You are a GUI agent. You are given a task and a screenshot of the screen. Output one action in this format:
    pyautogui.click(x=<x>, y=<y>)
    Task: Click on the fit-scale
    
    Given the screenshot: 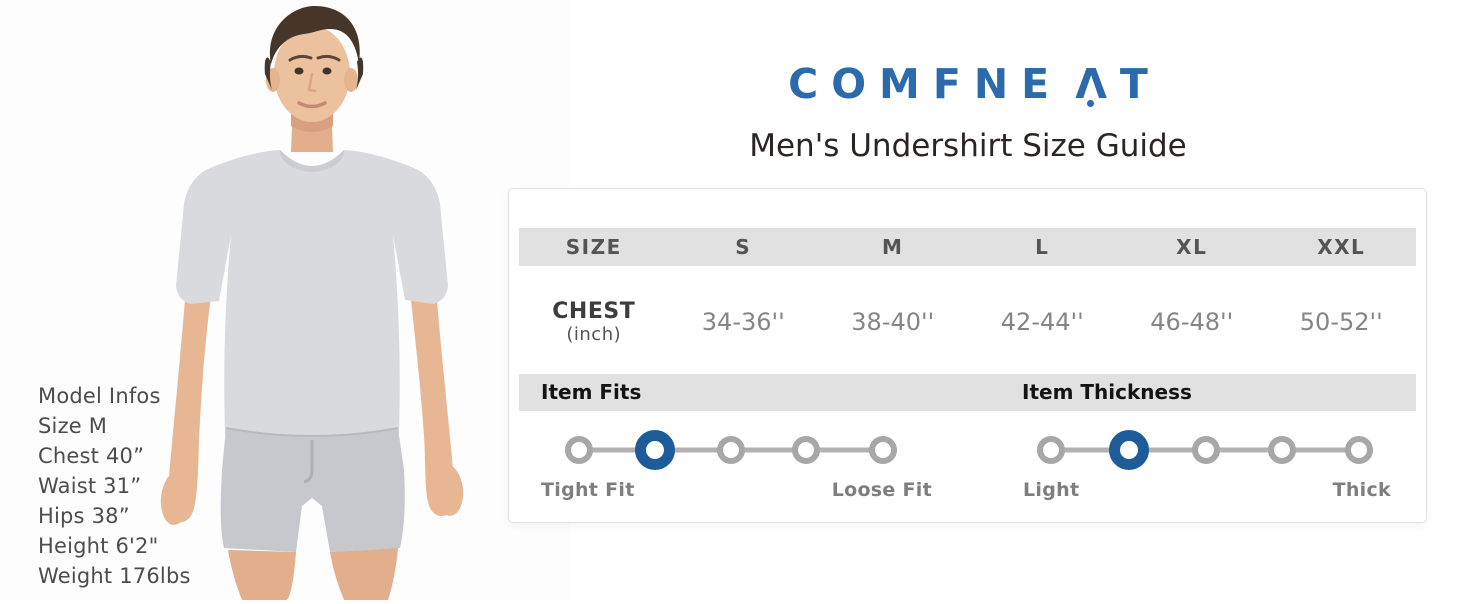 What is the action you would take?
    pyautogui.click(x=731, y=450)
    